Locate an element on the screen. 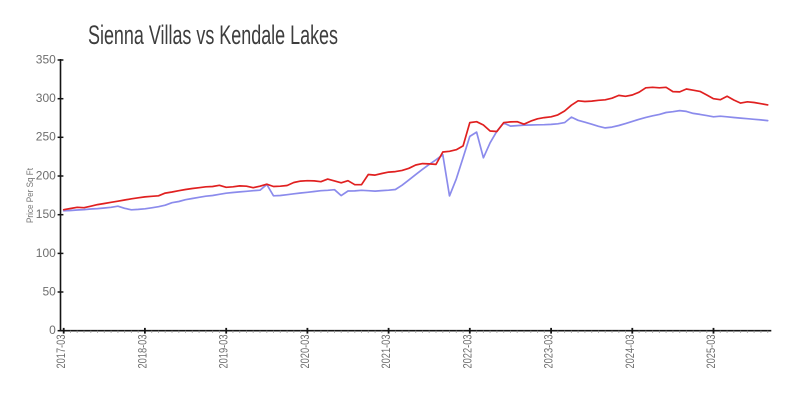  svg-text: 2020-03 is located at coordinates (305, 351).